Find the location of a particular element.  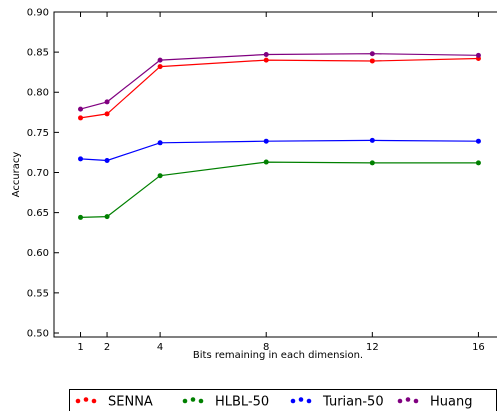

y-tick-label: 0.80 is located at coordinates (38, 93).